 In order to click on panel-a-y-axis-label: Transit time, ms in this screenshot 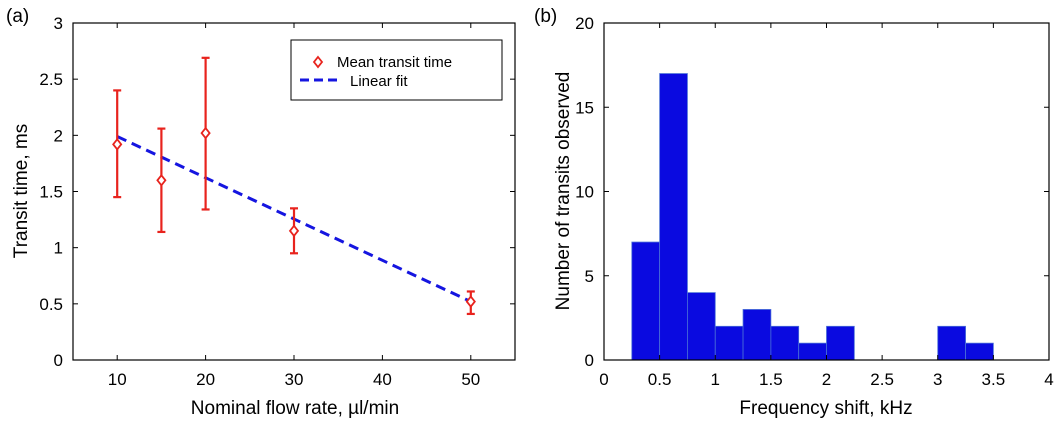, I will do `click(21, 191)`.